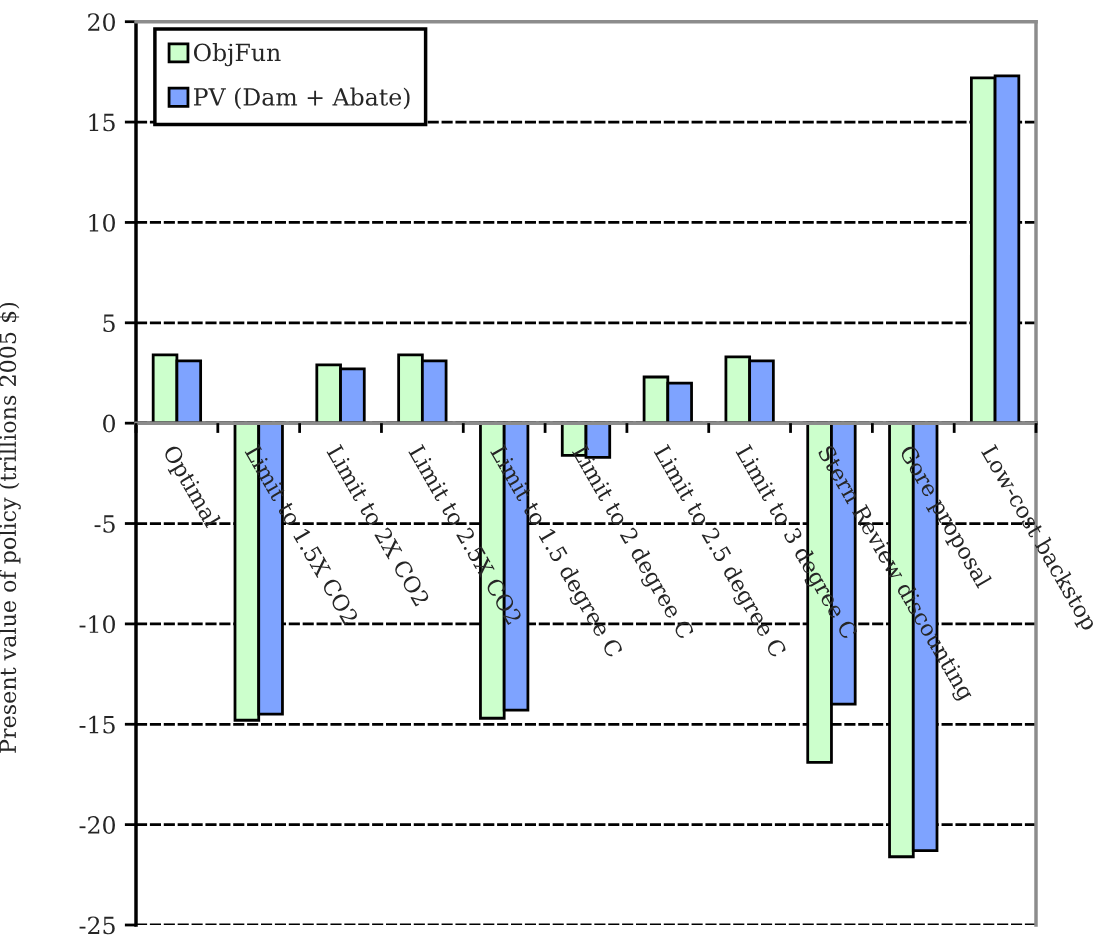  Describe the element at coordinates (97, 825) in the screenshot. I see `y-tick-label: -20` at that location.